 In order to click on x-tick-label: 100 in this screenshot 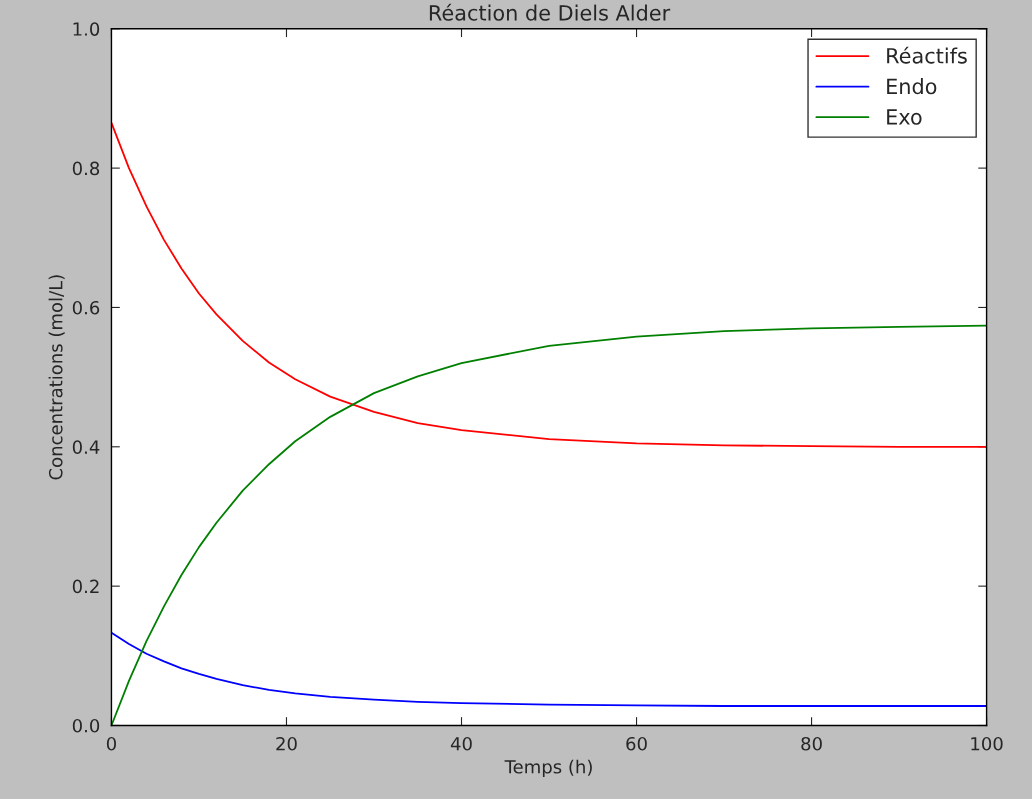, I will do `click(987, 743)`.